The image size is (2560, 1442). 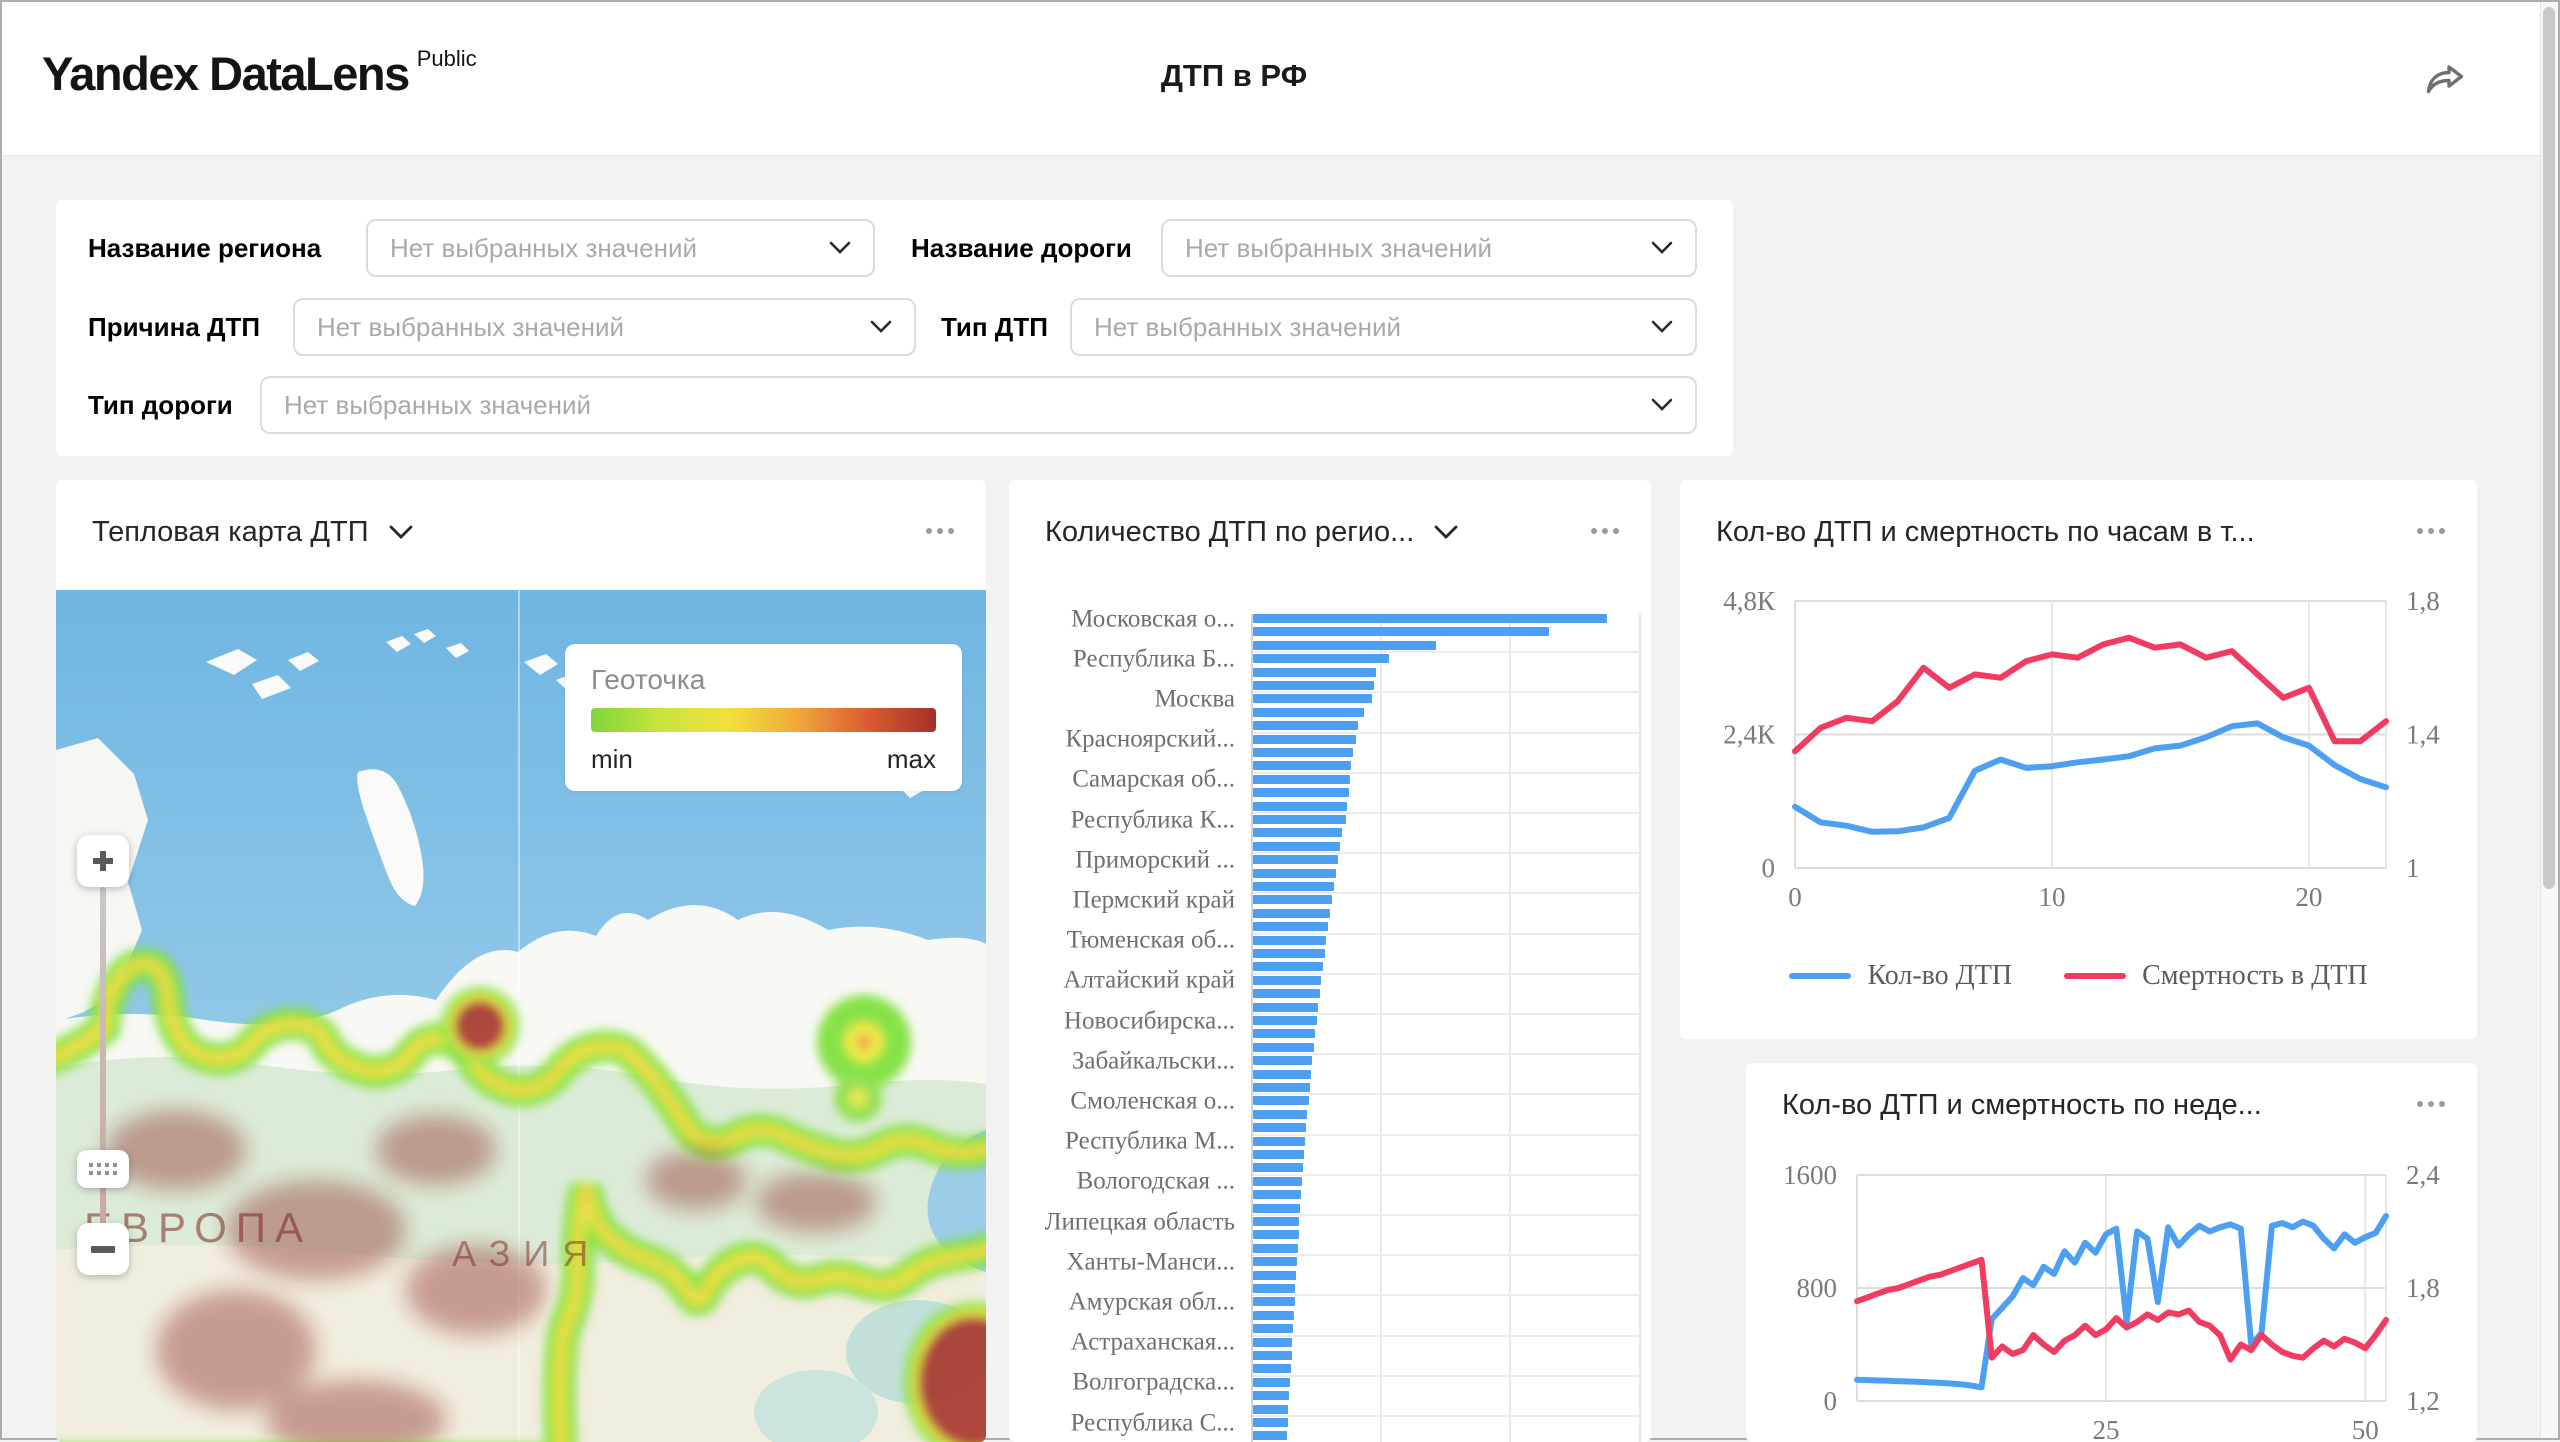 What do you see at coordinates (2051, 897) in the screenshot?
I see `svg-text: 10` at bounding box center [2051, 897].